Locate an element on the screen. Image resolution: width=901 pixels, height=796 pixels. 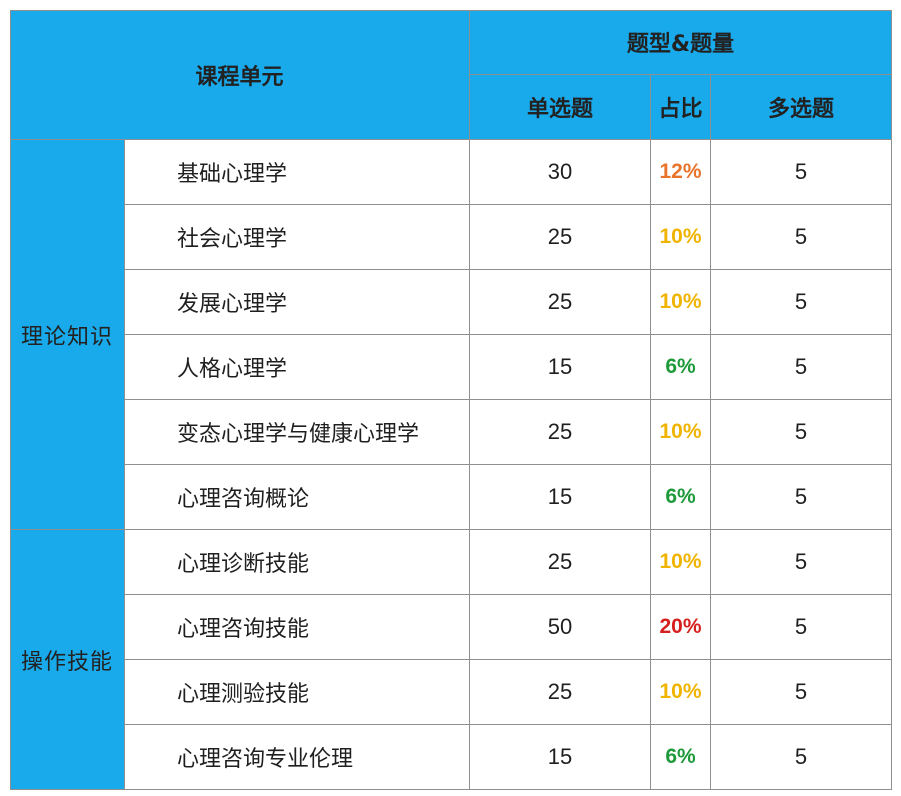
course-unit-cell: 心理测验技能 is located at coordinates (297, 692).